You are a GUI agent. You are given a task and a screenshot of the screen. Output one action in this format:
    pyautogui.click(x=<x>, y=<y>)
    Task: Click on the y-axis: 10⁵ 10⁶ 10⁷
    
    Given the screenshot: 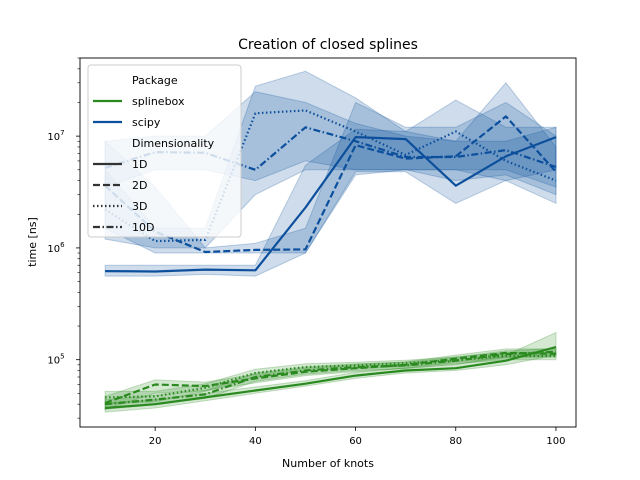 What is the action you would take?
    pyautogui.click(x=63, y=238)
    